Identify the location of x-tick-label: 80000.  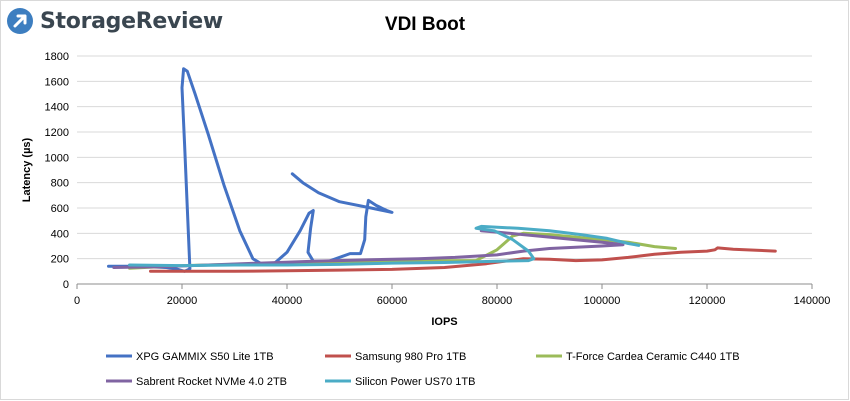
(497, 301).